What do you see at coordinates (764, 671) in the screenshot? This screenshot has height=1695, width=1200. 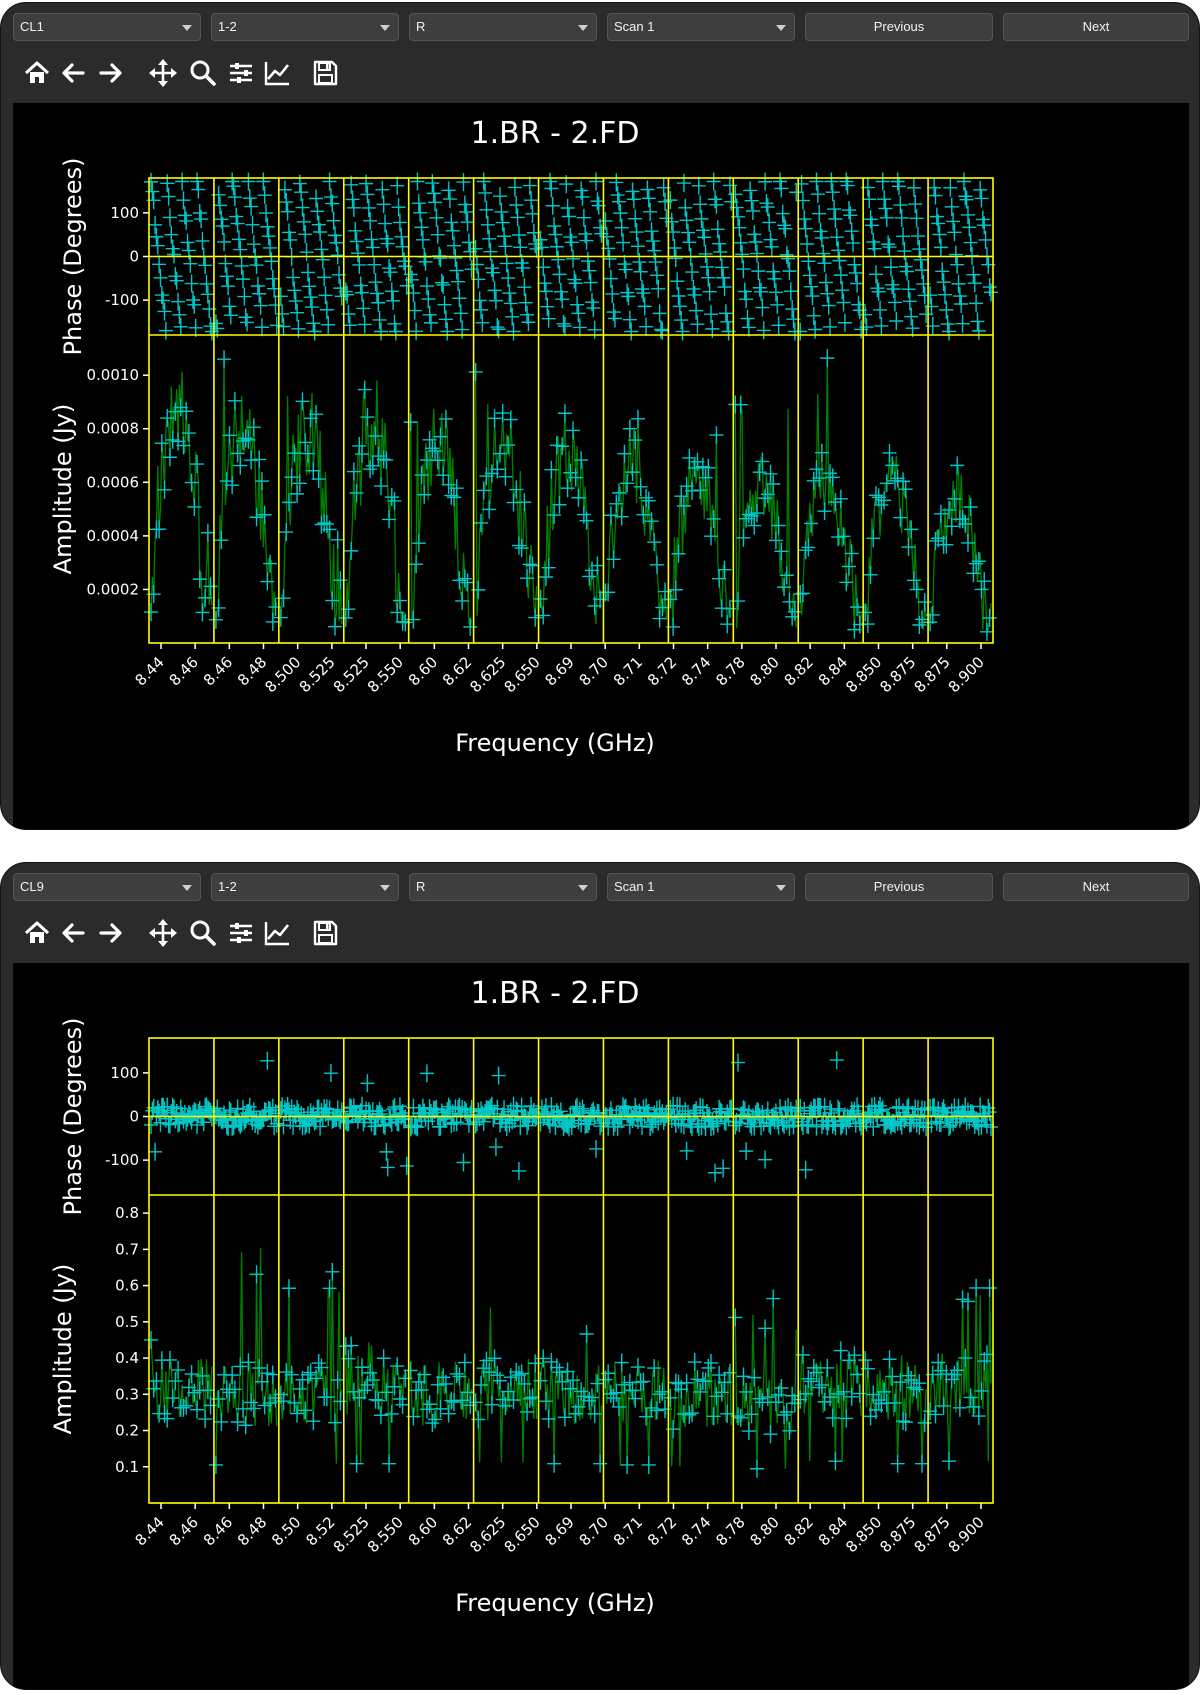 I see `x-tick-label: 8.80` at bounding box center [764, 671].